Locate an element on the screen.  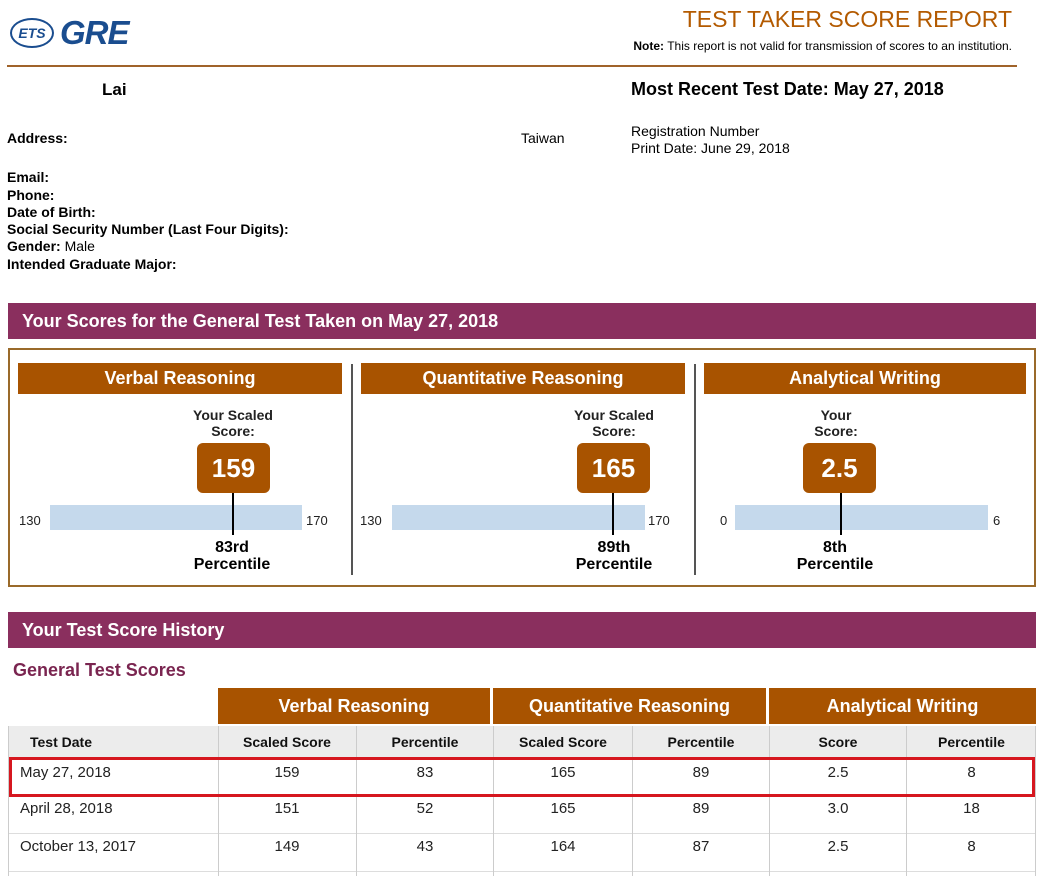
ets-logo-icon: ETS is located at coordinates (32, 33).